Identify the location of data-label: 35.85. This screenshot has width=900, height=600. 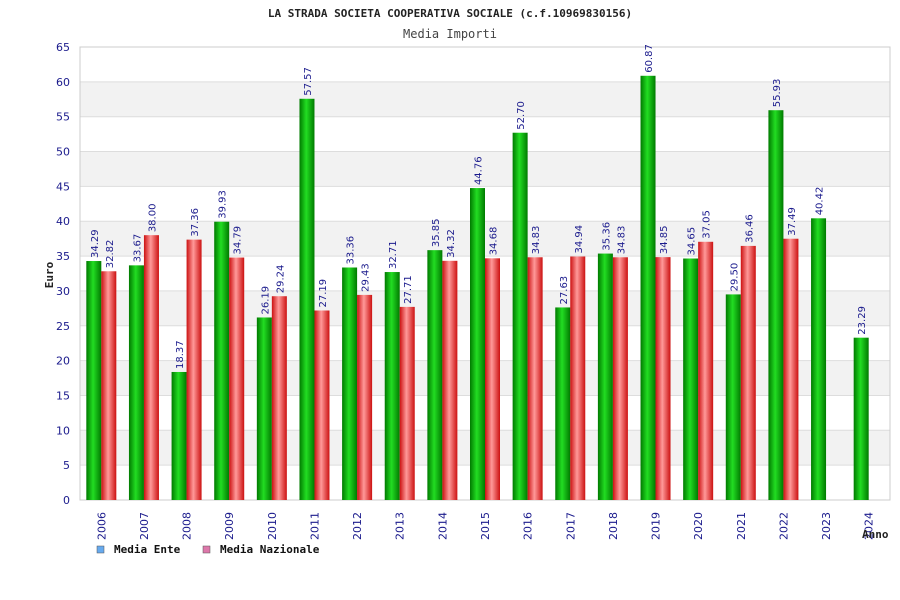
(436, 233).